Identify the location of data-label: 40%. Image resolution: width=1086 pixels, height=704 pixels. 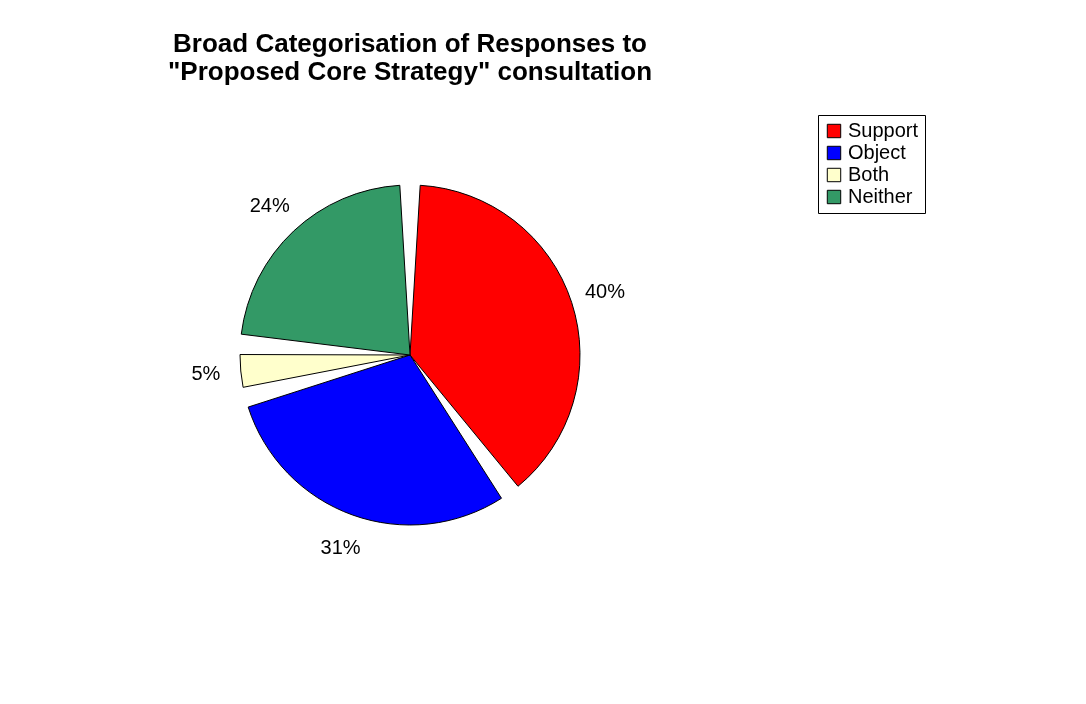
(605, 290).